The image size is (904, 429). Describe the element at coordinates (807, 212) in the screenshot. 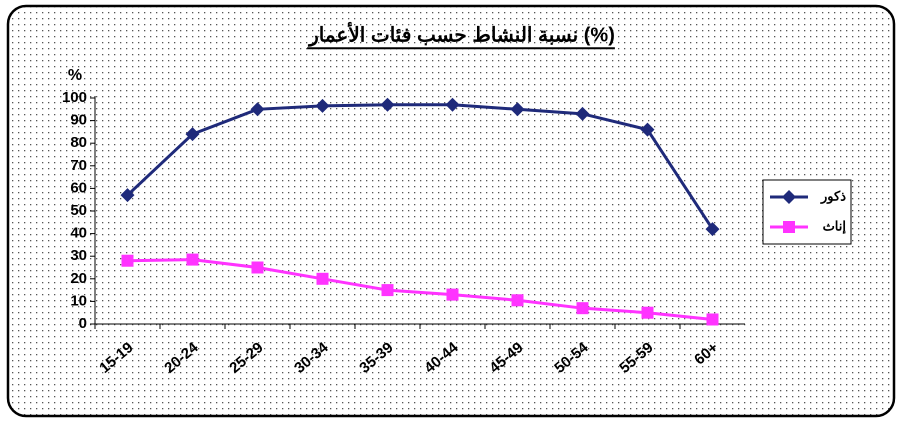

I see `legend-box` at that location.